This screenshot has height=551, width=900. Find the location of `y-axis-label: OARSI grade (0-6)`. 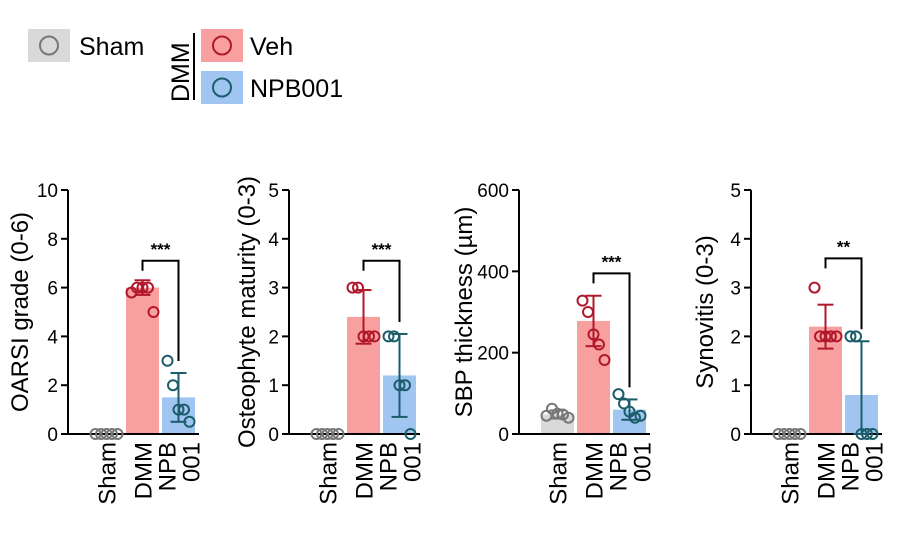

y-axis-label: OARSI grade (0-6) is located at coordinates (20, 312).